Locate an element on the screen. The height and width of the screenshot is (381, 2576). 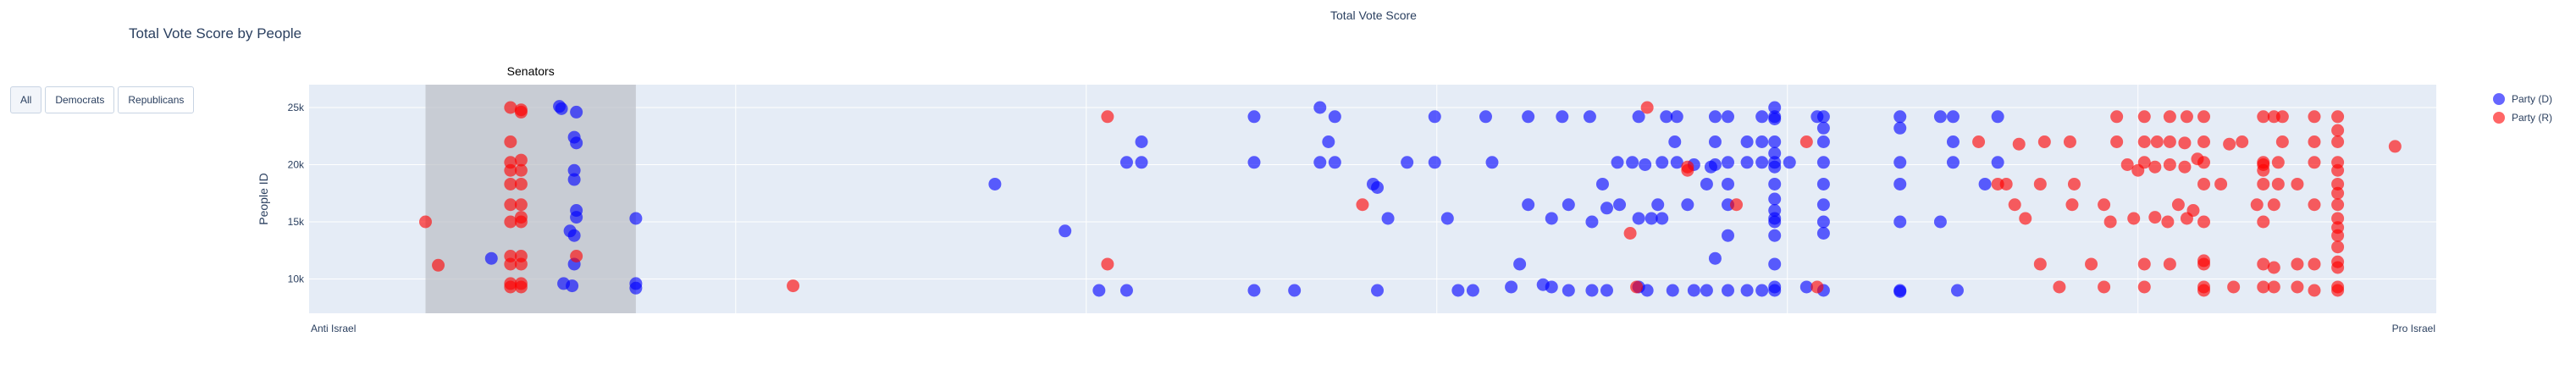
filter-all-button: All is located at coordinates (26, 99).